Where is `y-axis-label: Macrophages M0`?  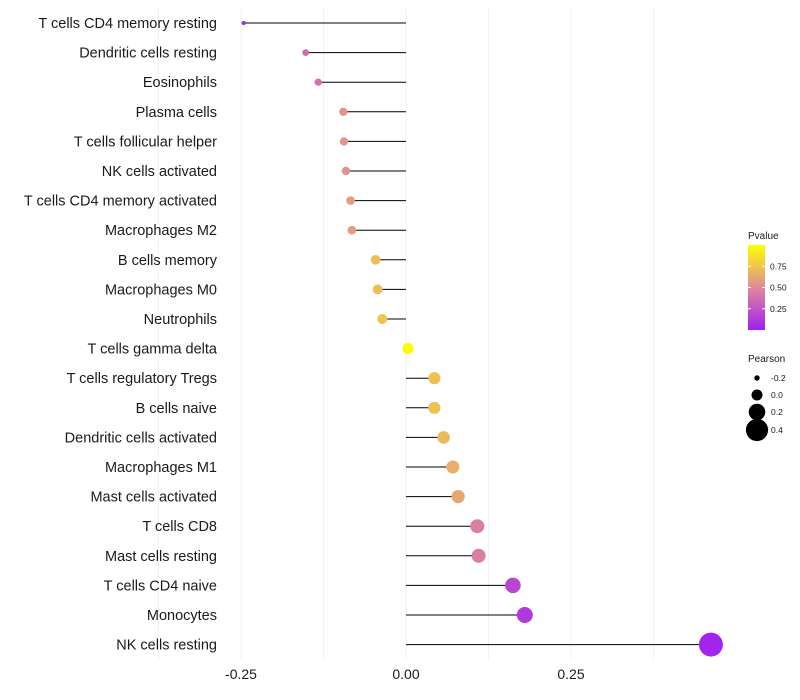 y-axis-label: Macrophages M0 is located at coordinates (161, 290).